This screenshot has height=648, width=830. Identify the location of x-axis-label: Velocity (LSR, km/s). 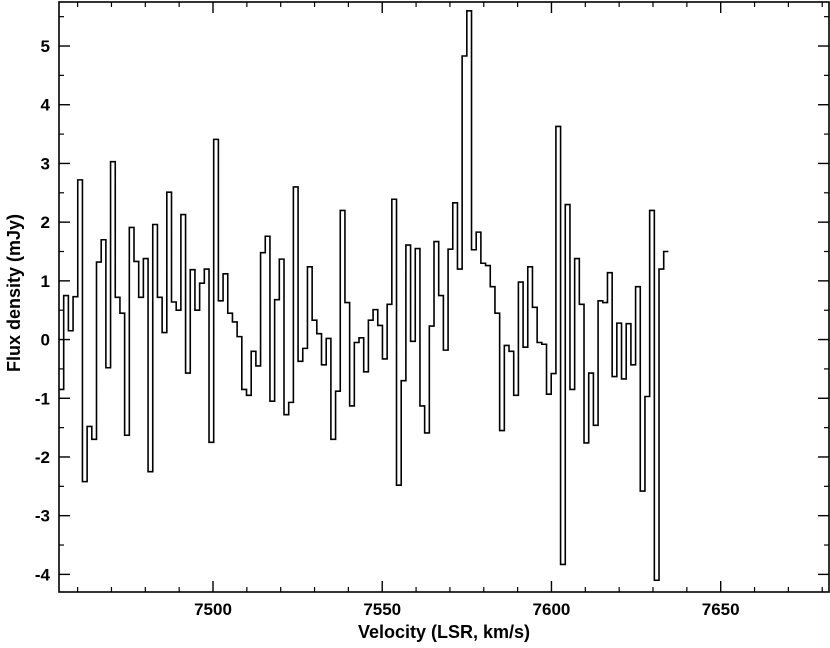
(444, 632).